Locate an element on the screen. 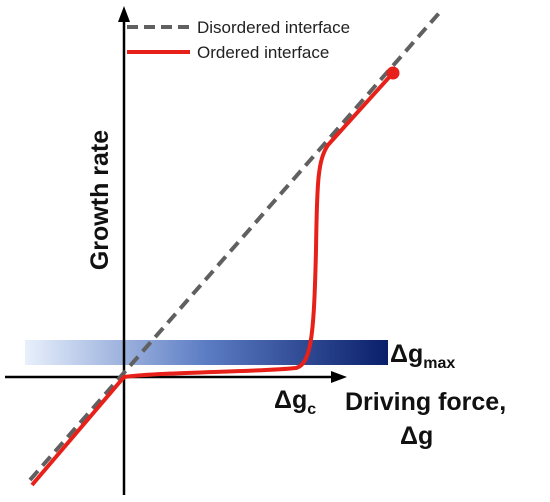  y-arrow is located at coordinates (124, 14).